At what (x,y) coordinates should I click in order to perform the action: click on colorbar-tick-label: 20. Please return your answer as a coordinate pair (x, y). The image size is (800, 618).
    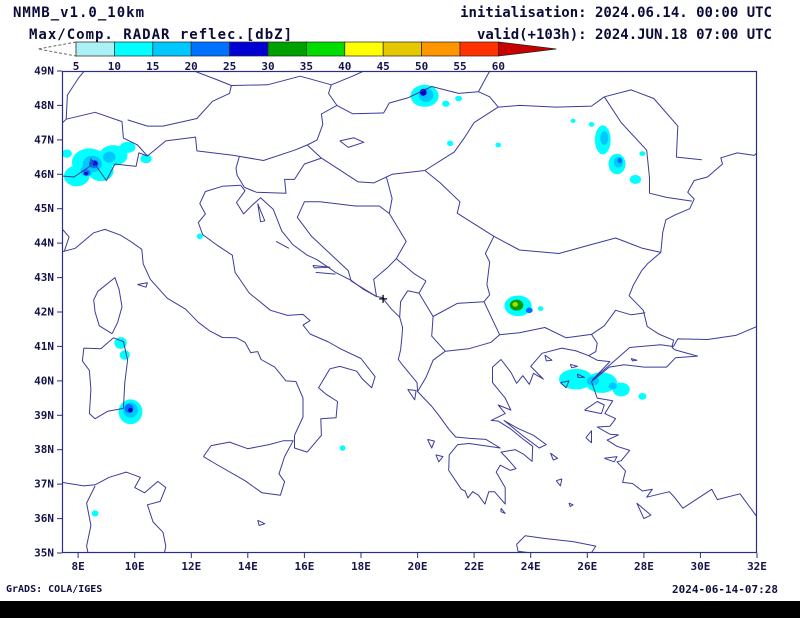
    Looking at the image, I should click on (191, 66).